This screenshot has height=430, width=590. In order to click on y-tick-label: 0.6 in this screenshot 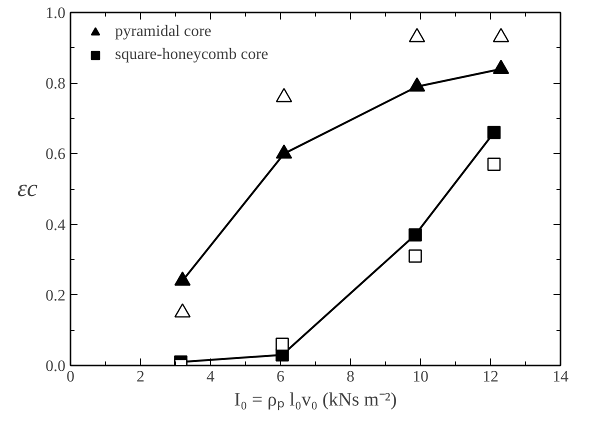, I will do `click(56, 155)`.